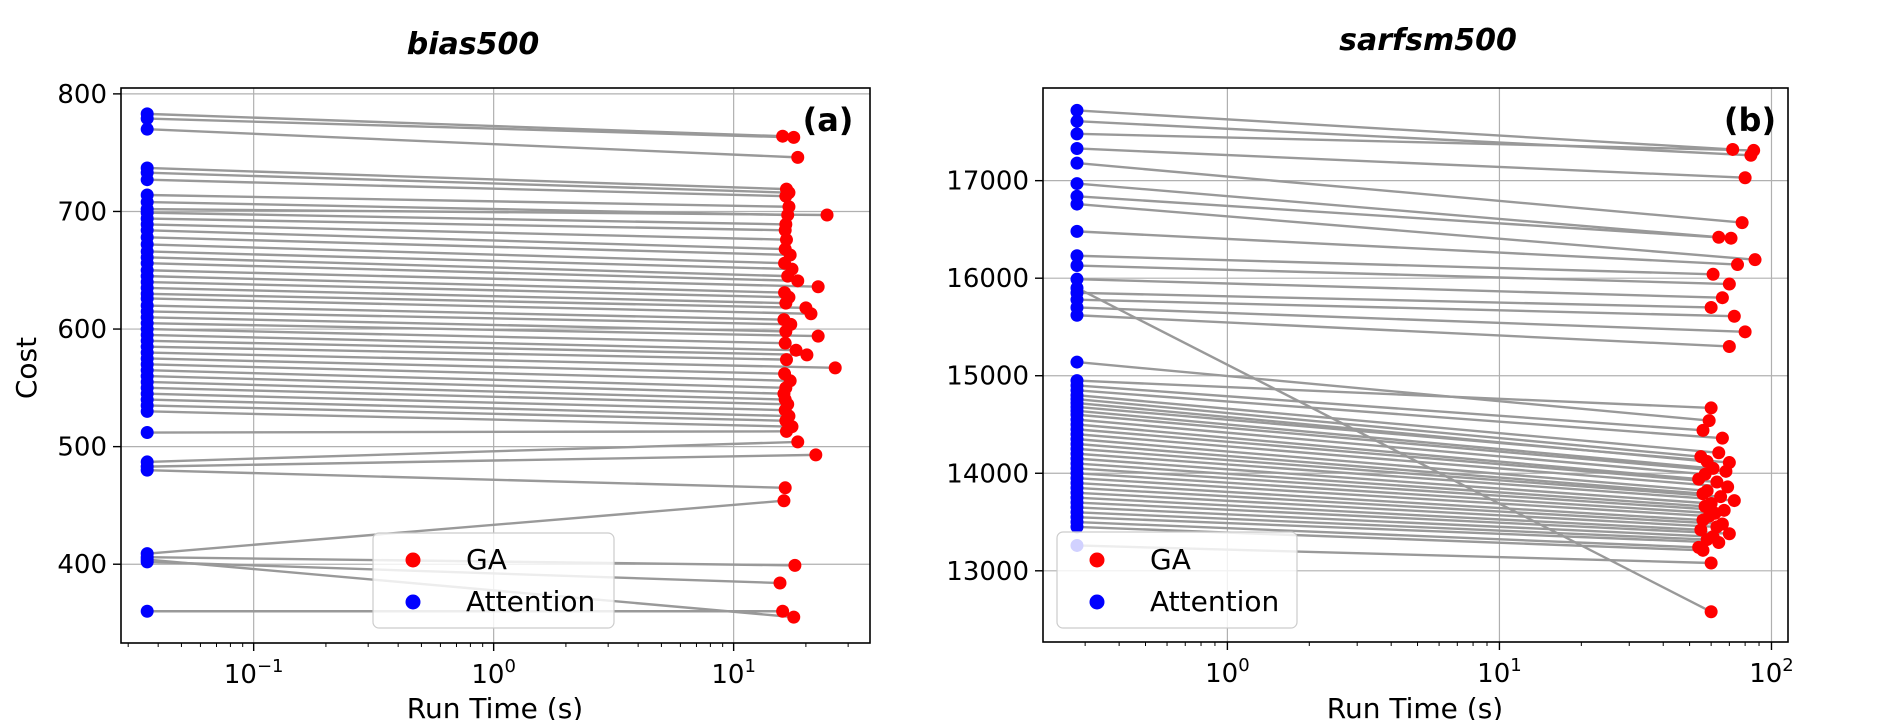  Describe the element at coordinates (1097, 560) in the screenshot. I see `legend-marker-ga` at that location.